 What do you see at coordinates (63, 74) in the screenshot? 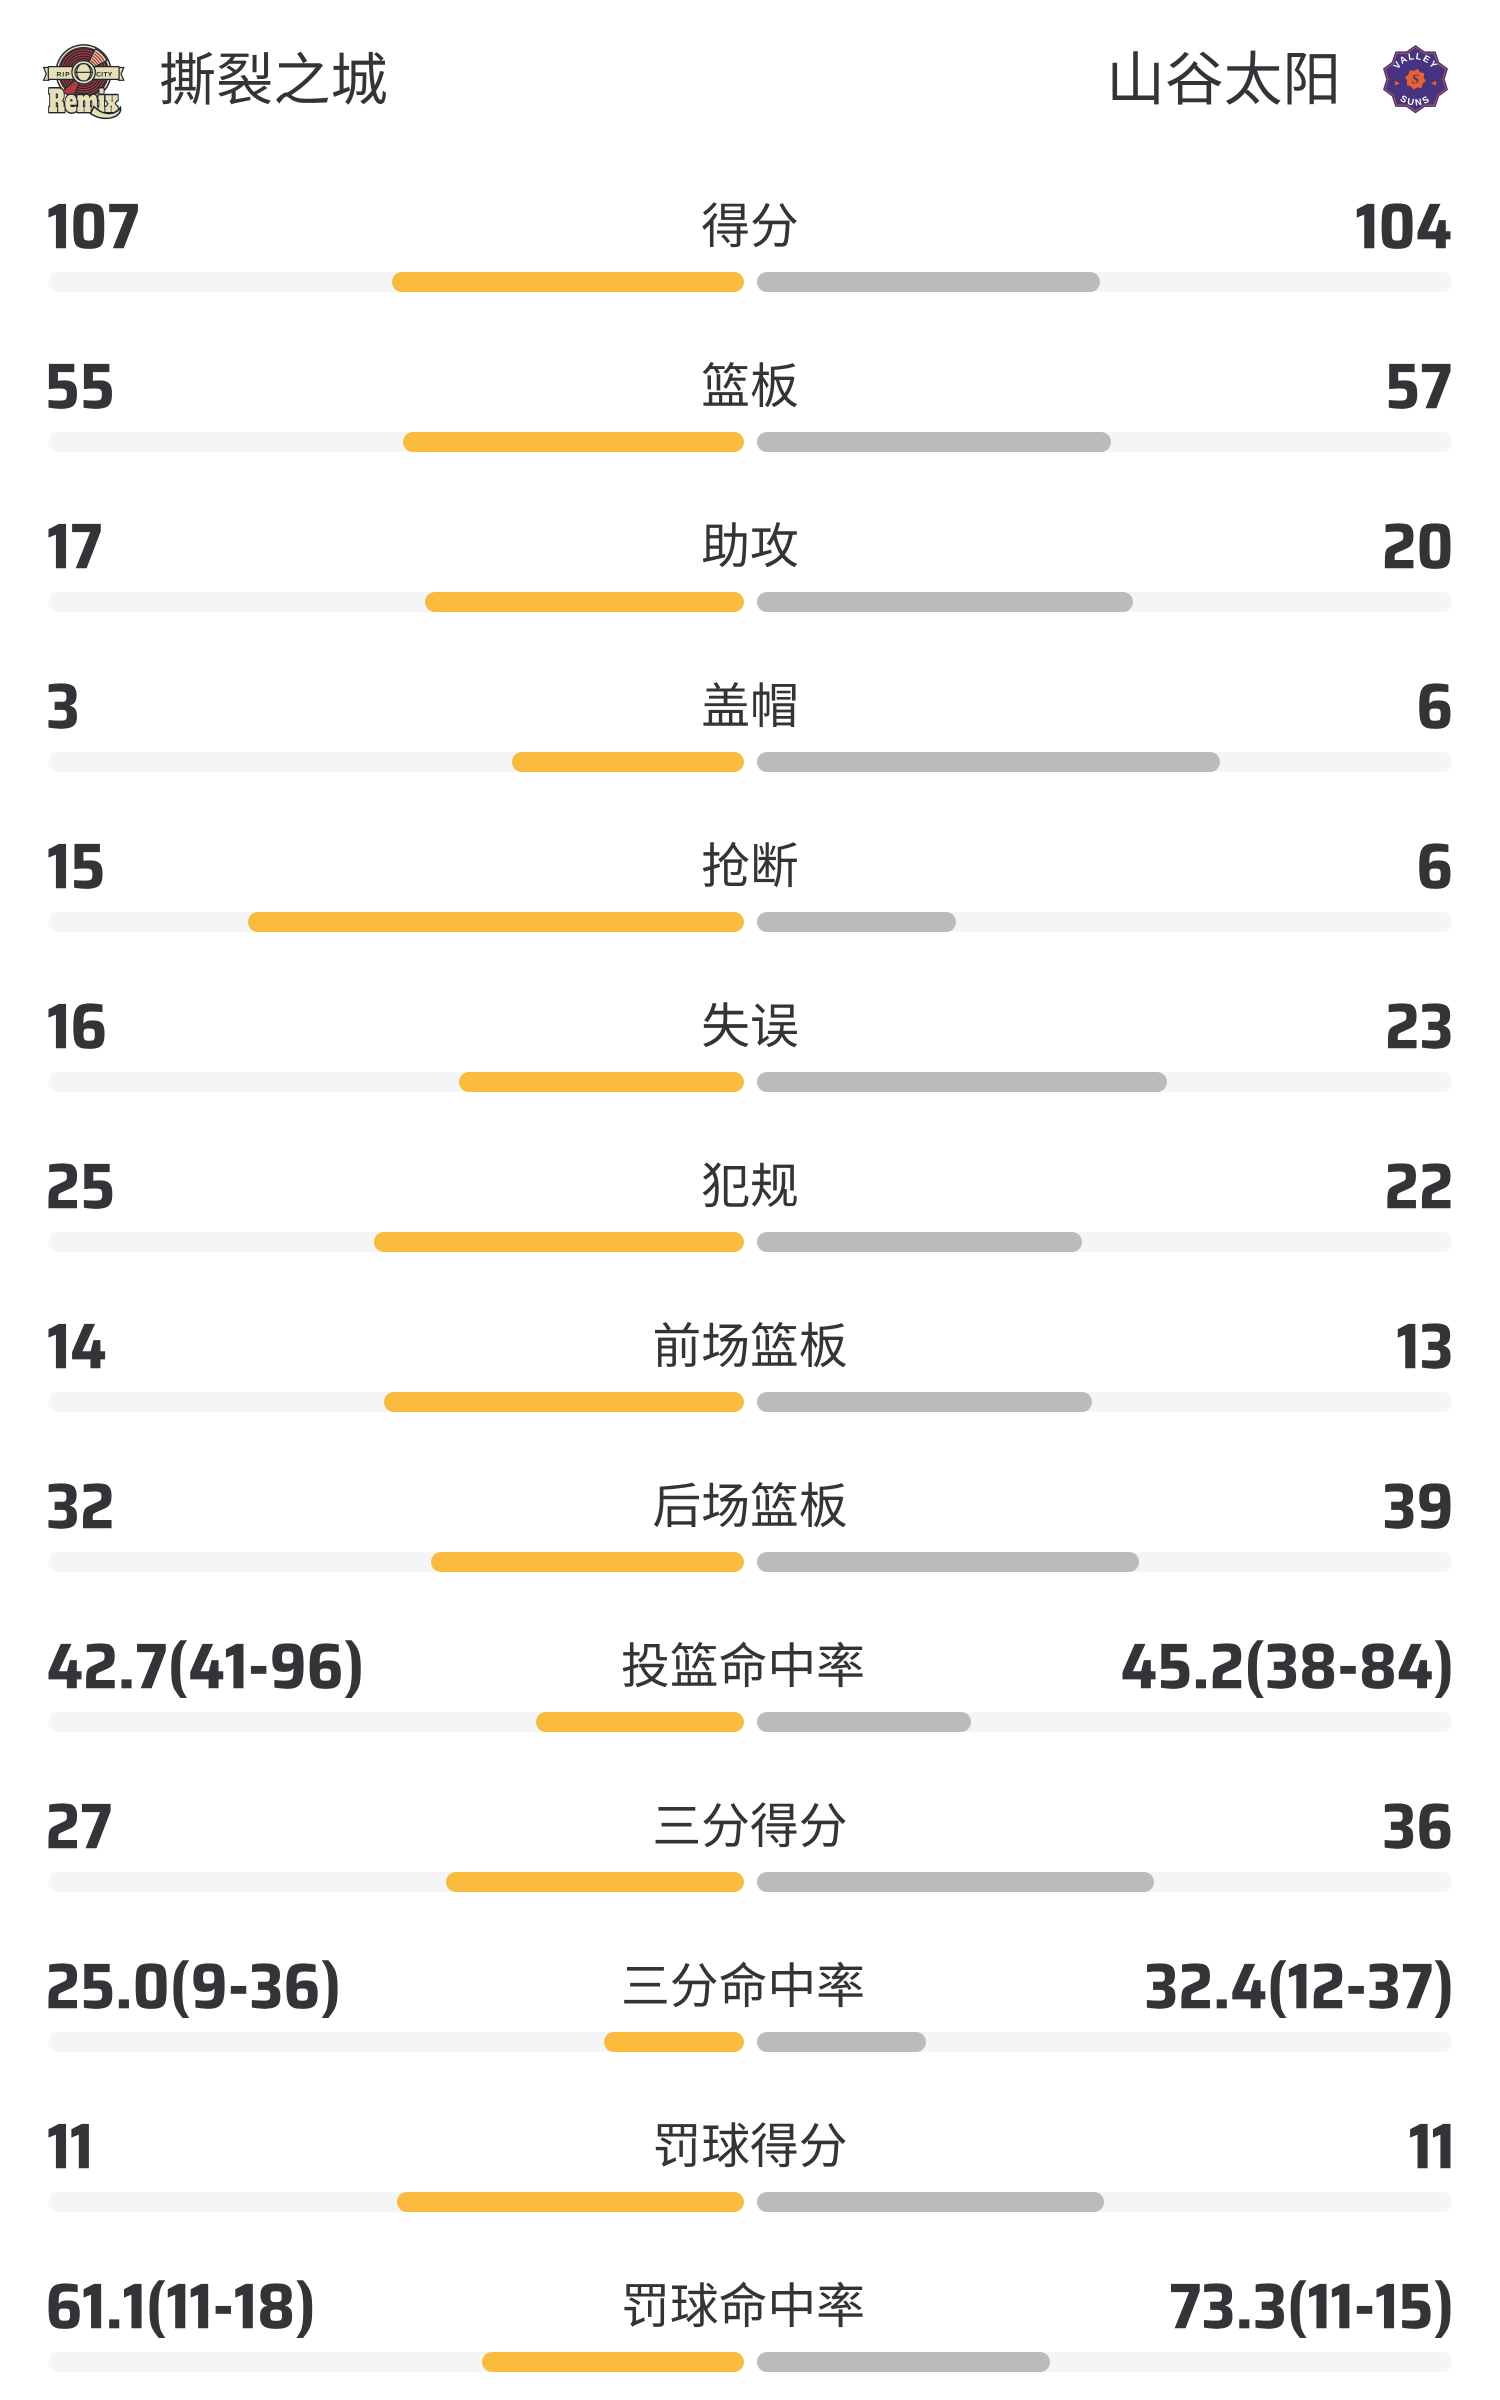
I see `svg-text: RIP` at bounding box center [63, 74].